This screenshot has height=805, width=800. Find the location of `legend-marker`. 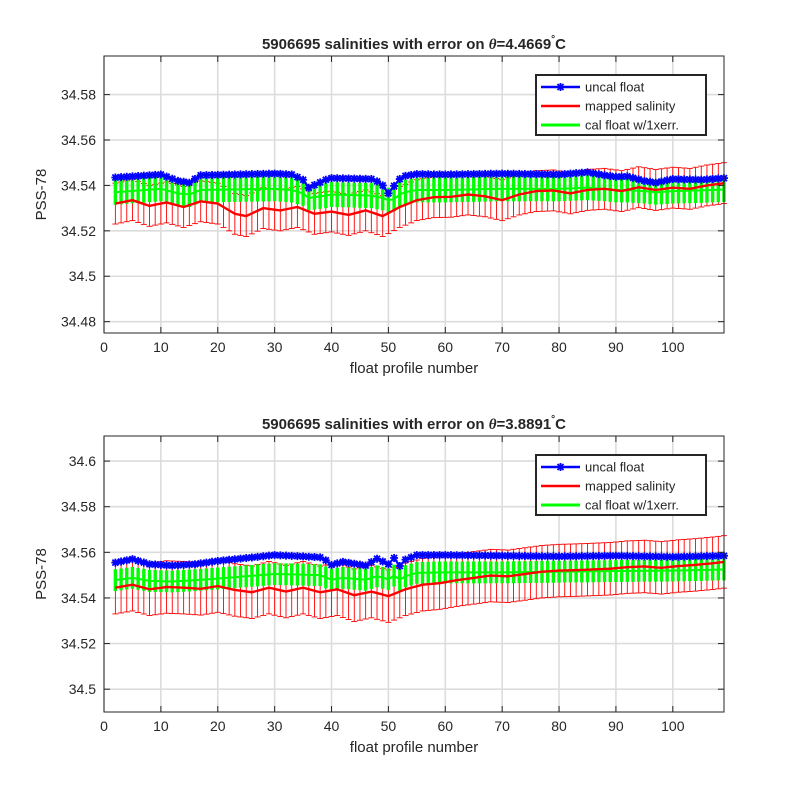

legend-marker is located at coordinates (560, 467).